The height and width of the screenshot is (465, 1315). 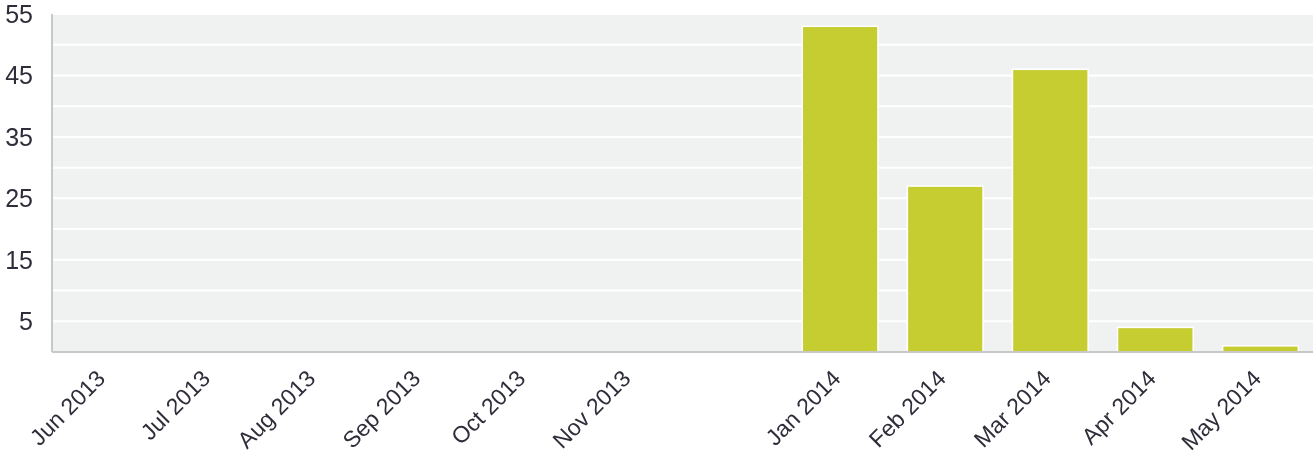 I want to click on y-tick-label: 45, so click(x=19, y=75).